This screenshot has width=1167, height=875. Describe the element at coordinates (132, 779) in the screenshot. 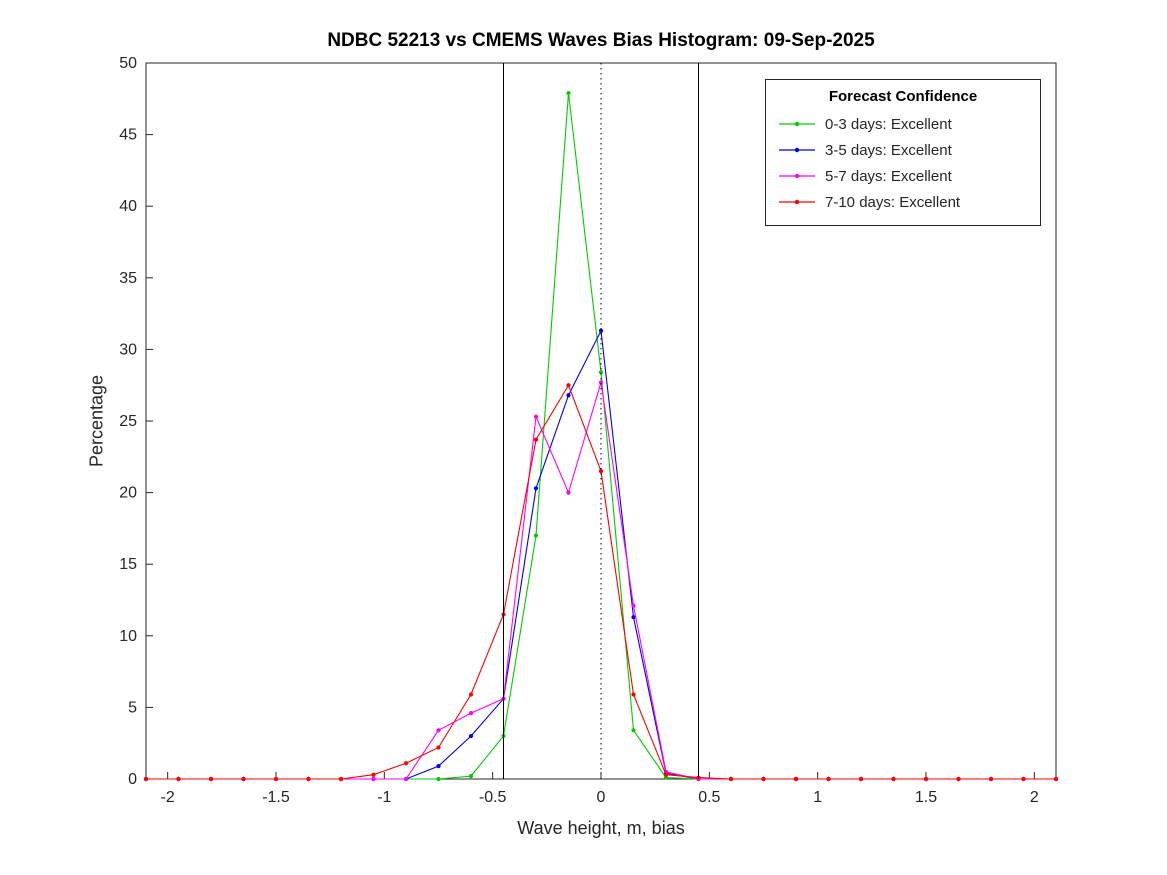

I see `y-tick-label: 0` at that location.